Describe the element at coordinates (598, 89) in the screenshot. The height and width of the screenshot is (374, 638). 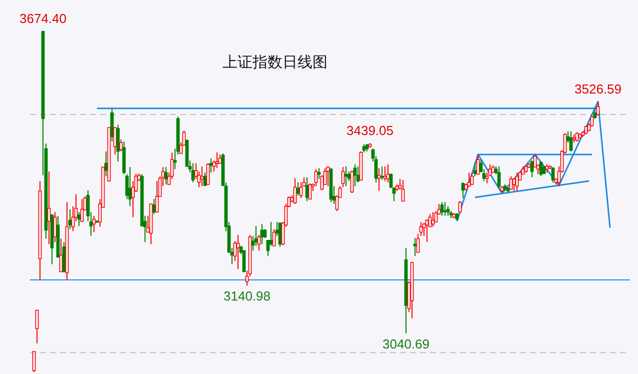
I see `annotation: 3526.59` at that location.